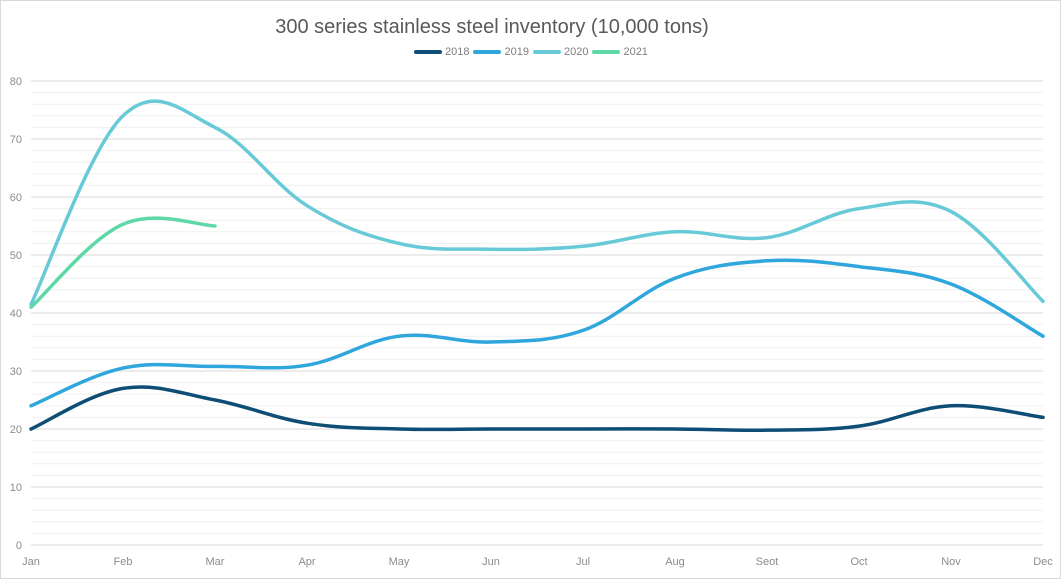 This screenshot has width=1061, height=579. What do you see at coordinates (583, 562) in the screenshot?
I see `x-tick-label: Jul` at bounding box center [583, 562].